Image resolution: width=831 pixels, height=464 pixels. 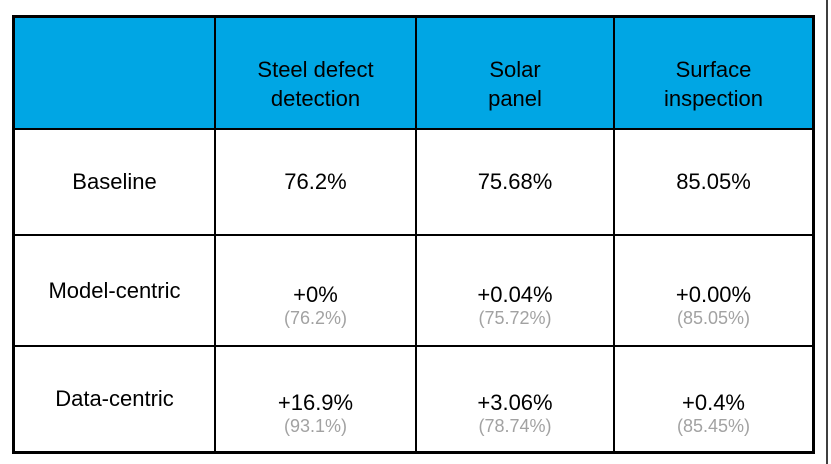 I want to click on cell-model-centric-surface: +0.00% (85.05%), so click(x=713, y=290).